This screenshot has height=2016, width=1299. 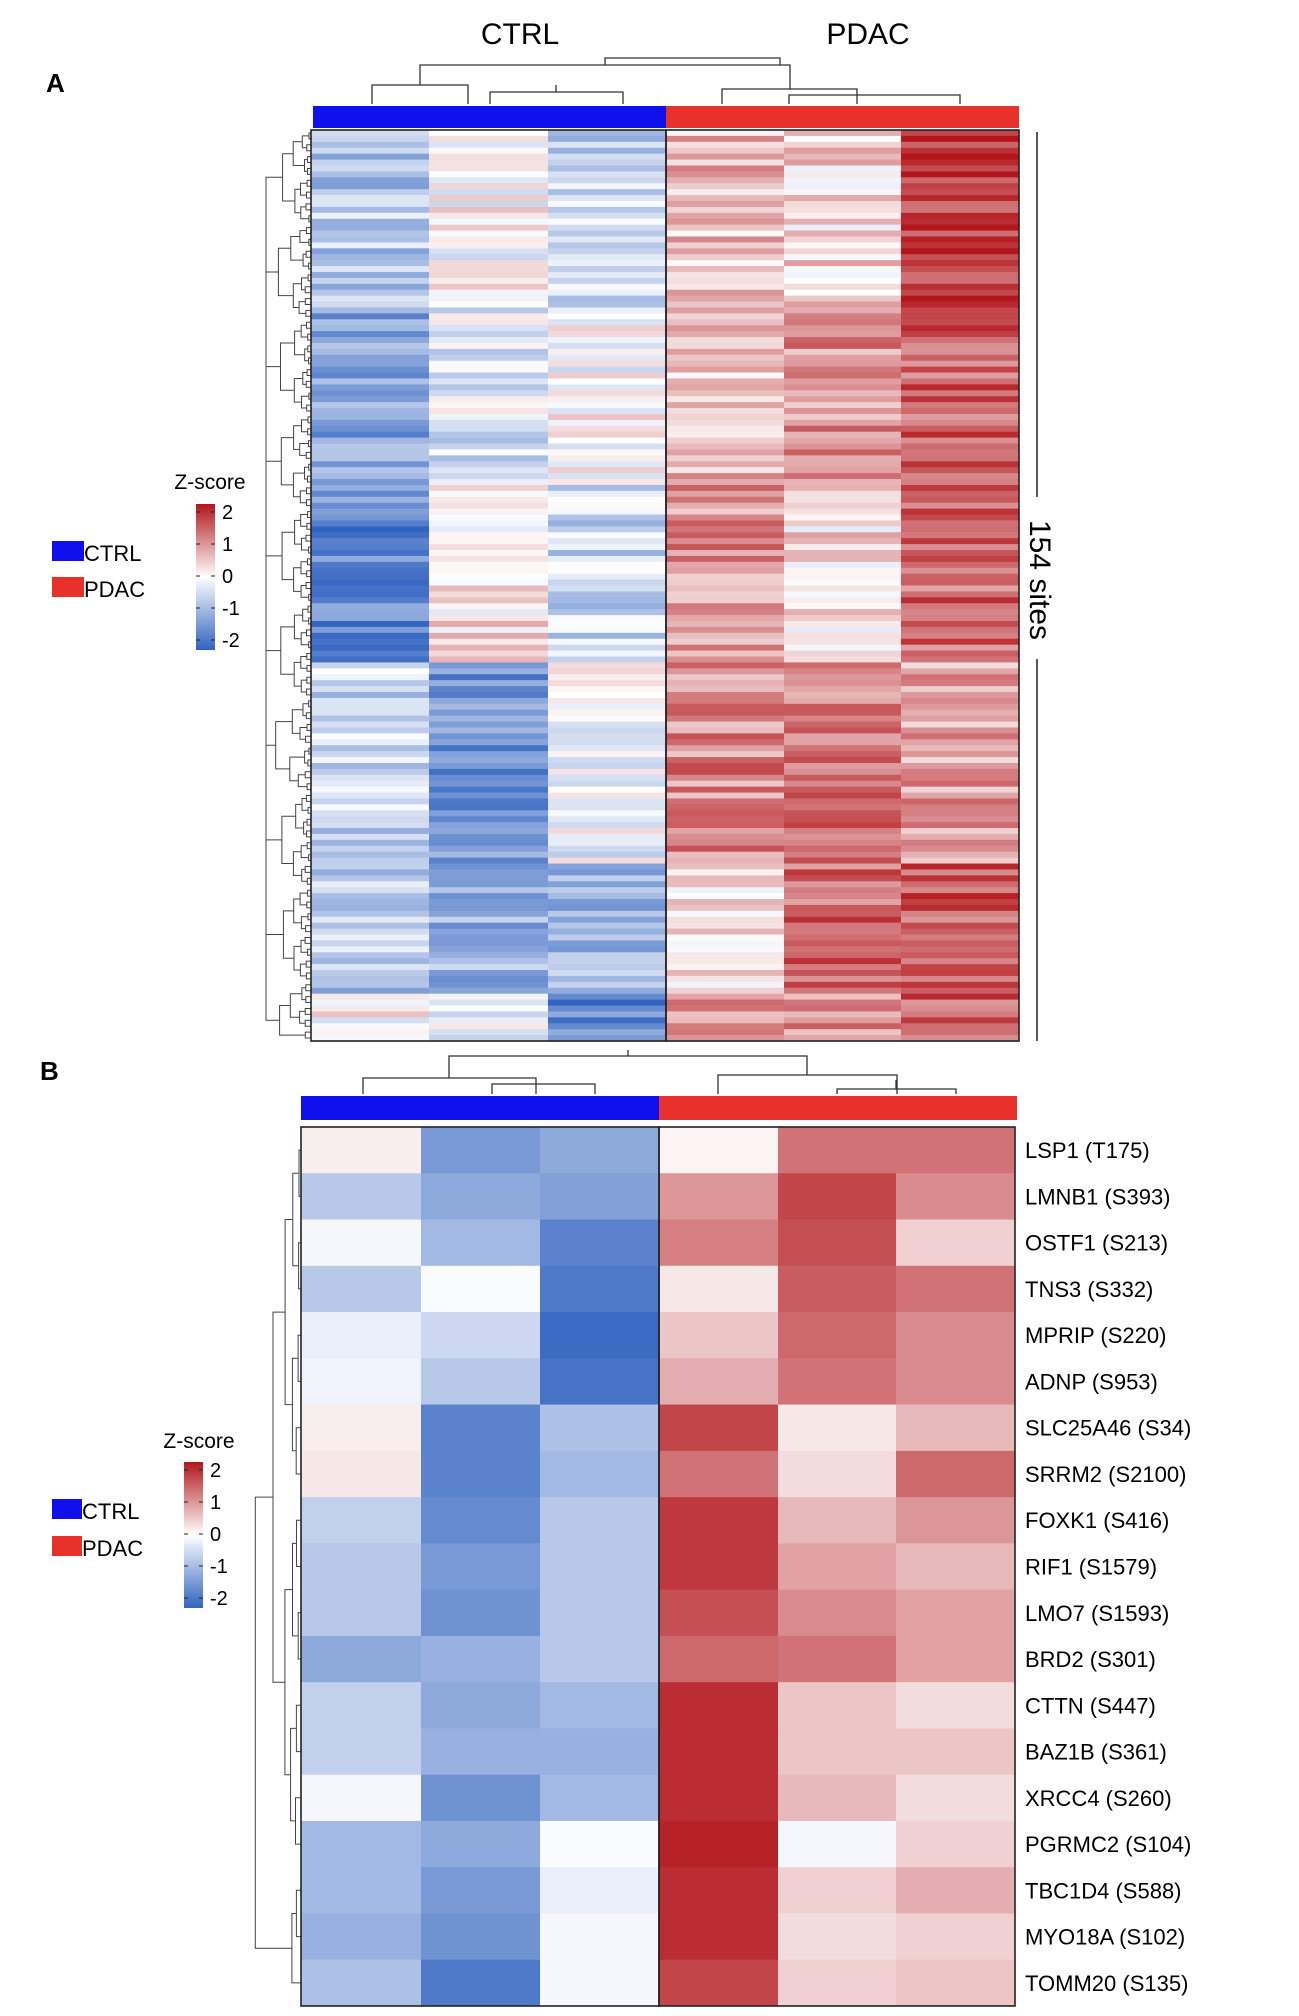 What do you see at coordinates (1091, 1567) in the screenshot?
I see `row-label-b: RIF1 (S1579)` at bounding box center [1091, 1567].